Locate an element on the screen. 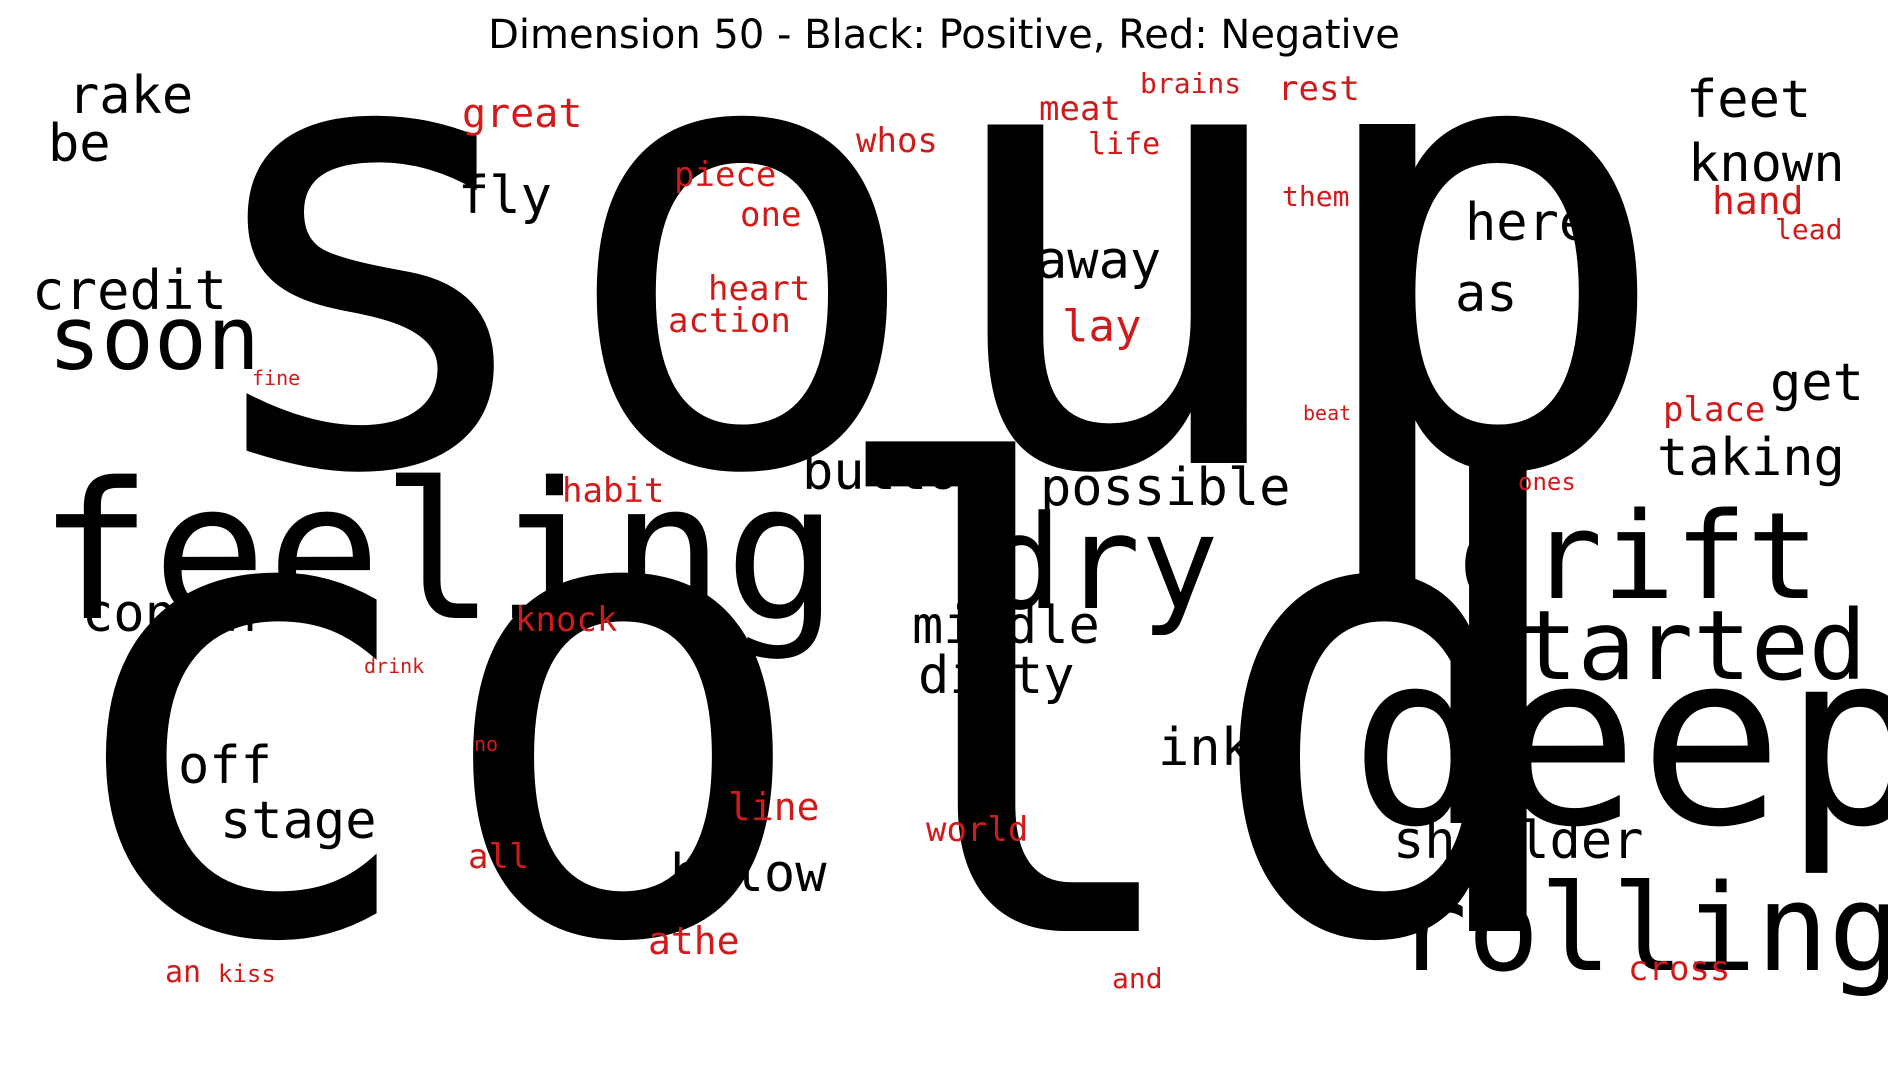 The height and width of the screenshot is (1082, 1888). word-world: world is located at coordinates (977, 830).